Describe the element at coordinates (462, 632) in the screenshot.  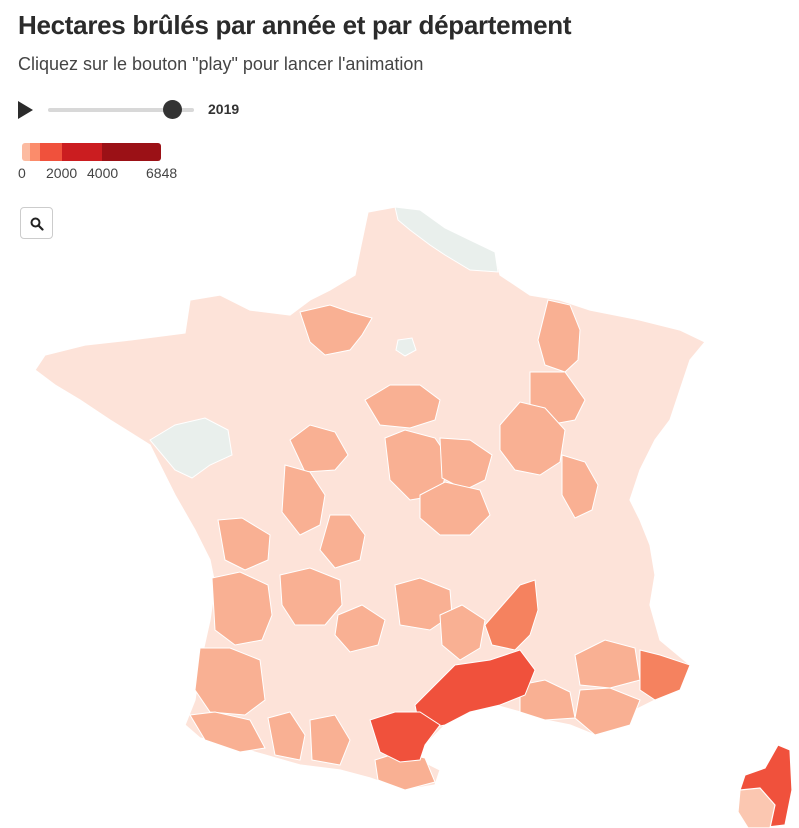
I see `dept-ardeche` at that location.